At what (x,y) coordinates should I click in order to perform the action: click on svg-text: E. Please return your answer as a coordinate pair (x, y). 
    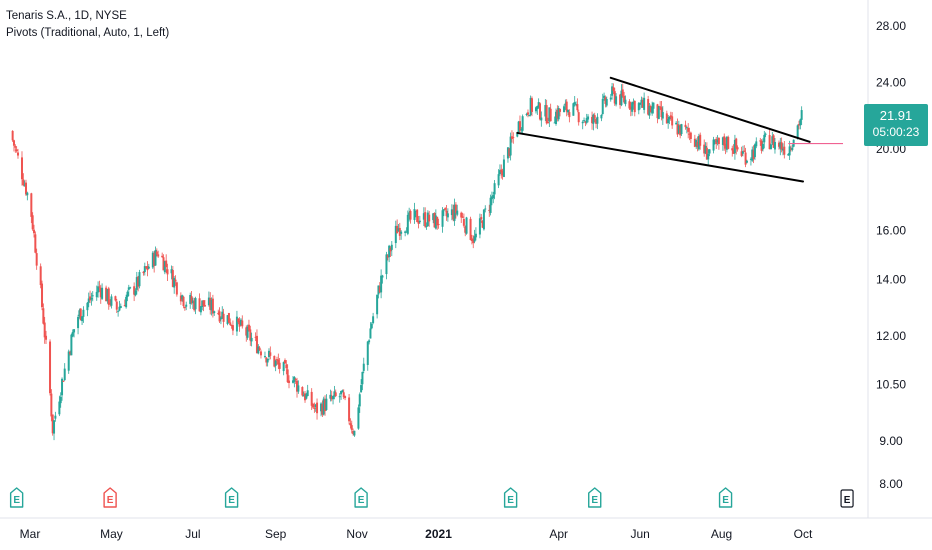
    Looking at the image, I should click on (110, 500).